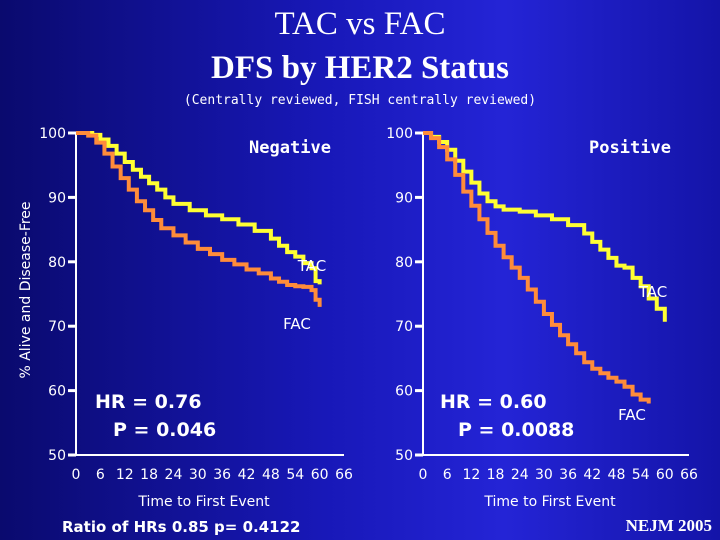  Describe the element at coordinates (668, 525) in the screenshot. I see `citation: NEJM 2005` at that location.